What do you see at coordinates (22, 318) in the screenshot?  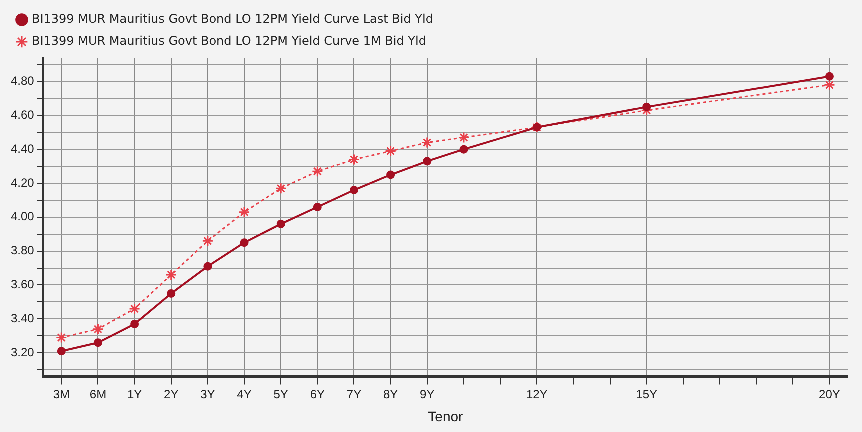 I see `y-tick-label: 3.40` at bounding box center [22, 318].